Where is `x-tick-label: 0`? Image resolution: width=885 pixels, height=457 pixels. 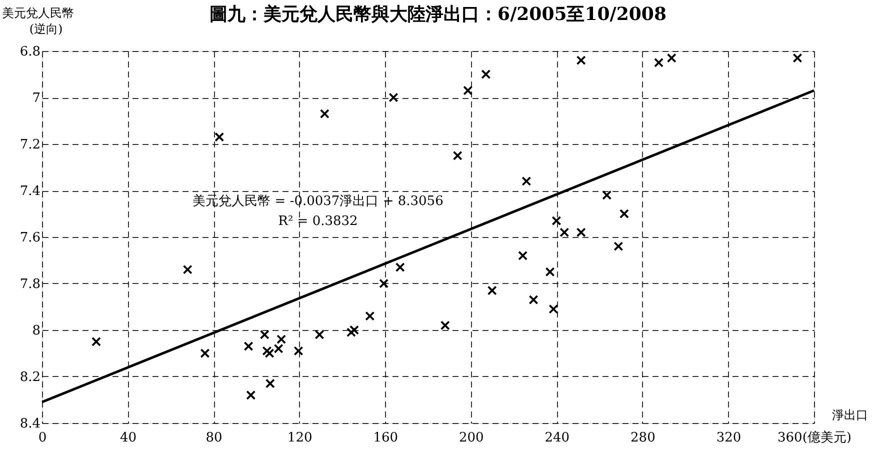 x-tick-label: 0 is located at coordinates (42, 438).